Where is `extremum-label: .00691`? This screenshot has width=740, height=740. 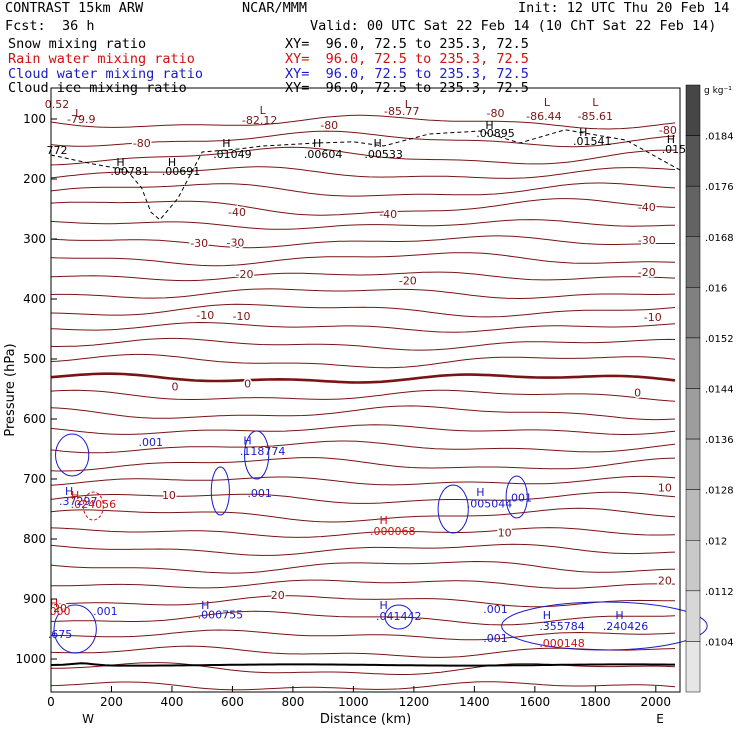 extremum-label: .00691 is located at coordinates (181, 171).